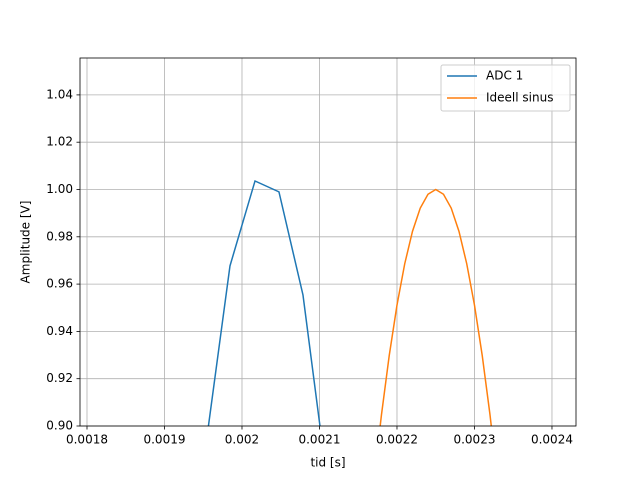 The width and height of the screenshot is (640, 480). I want to click on x-tick-label: 0.002, so click(242, 440).